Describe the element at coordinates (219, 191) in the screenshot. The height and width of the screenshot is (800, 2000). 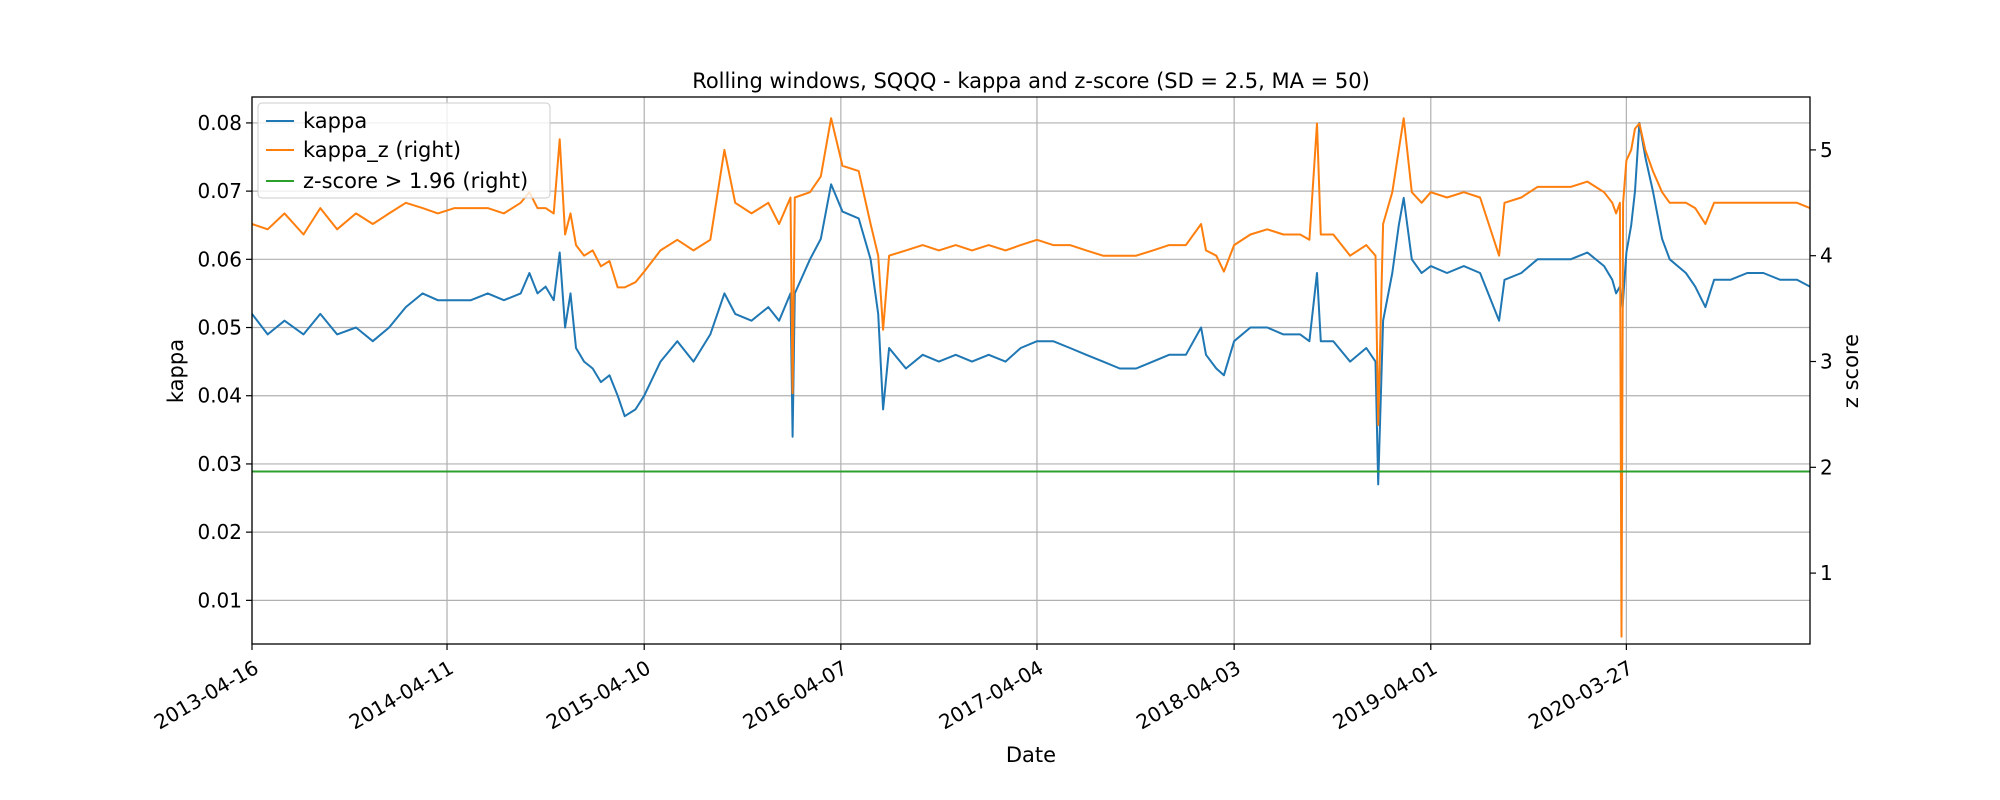
I see `y-tick-label: 0.07` at that location.